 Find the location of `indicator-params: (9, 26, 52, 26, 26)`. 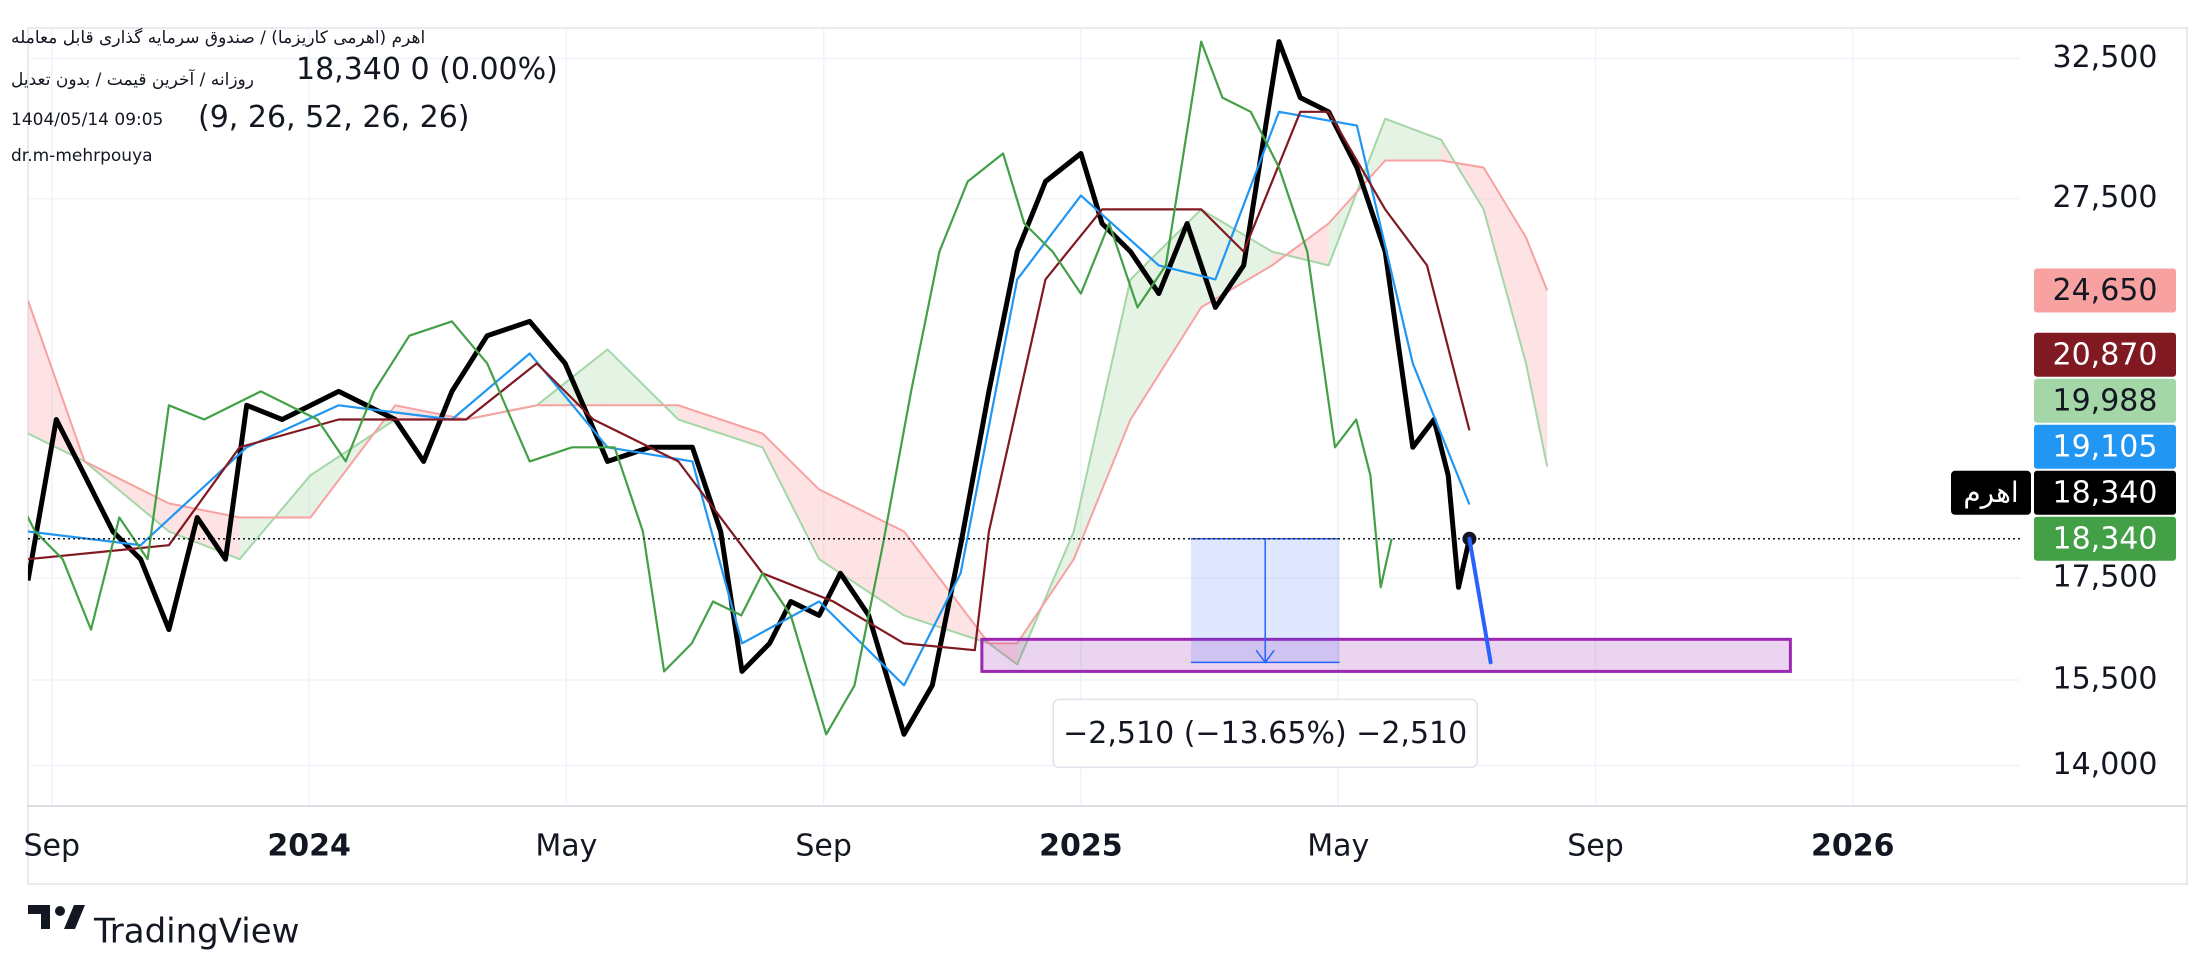

indicator-params: (9, 26, 52, 26, 26) is located at coordinates (334, 117).